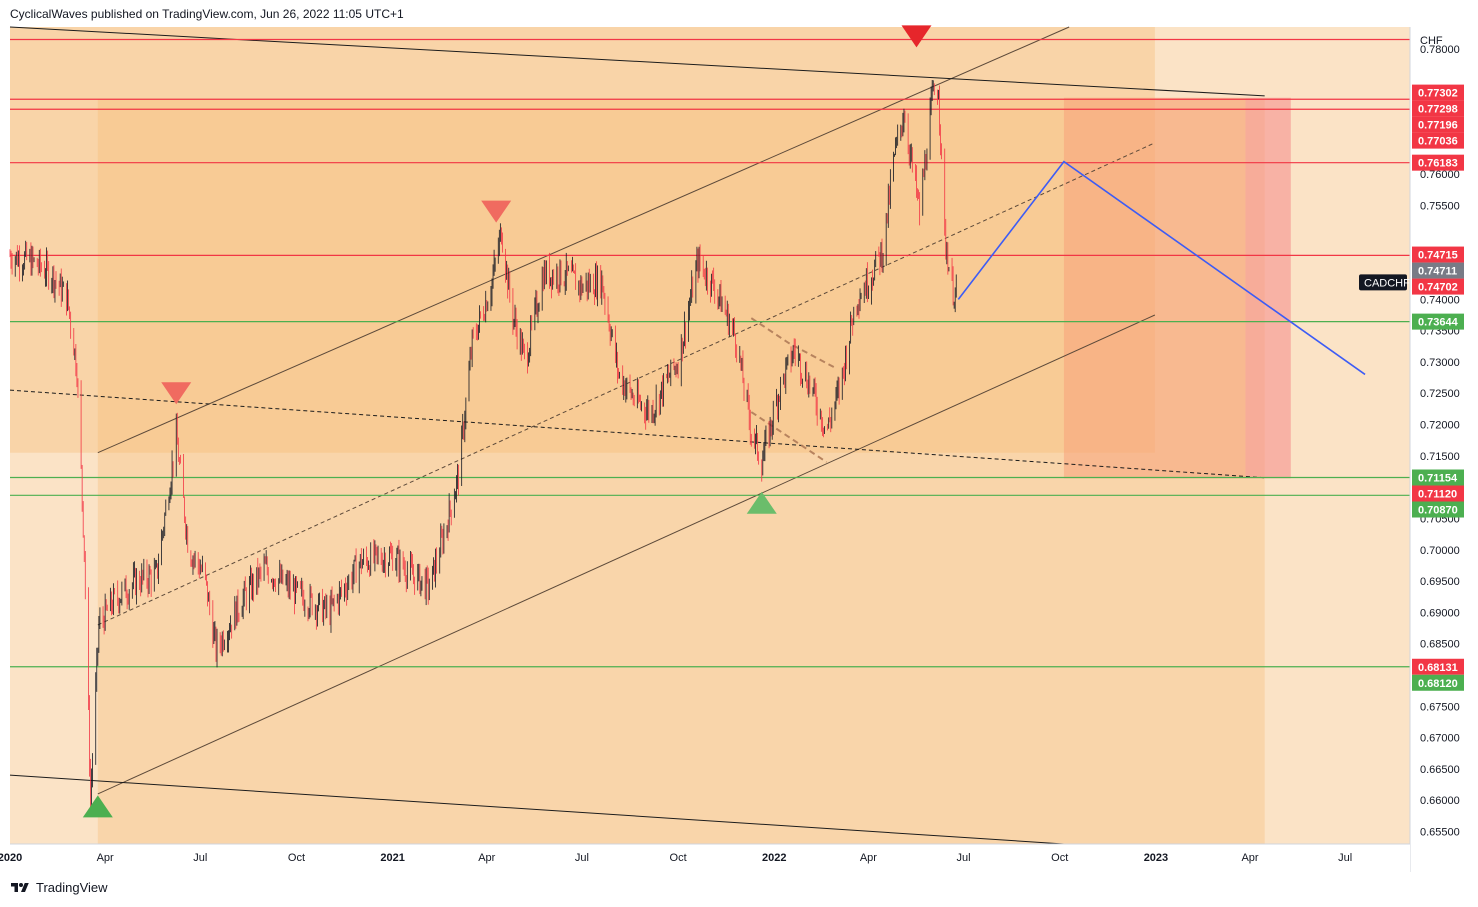 The height and width of the screenshot is (907, 1478). I want to click on price-label-13: 0.68120, so click(1438, 684).